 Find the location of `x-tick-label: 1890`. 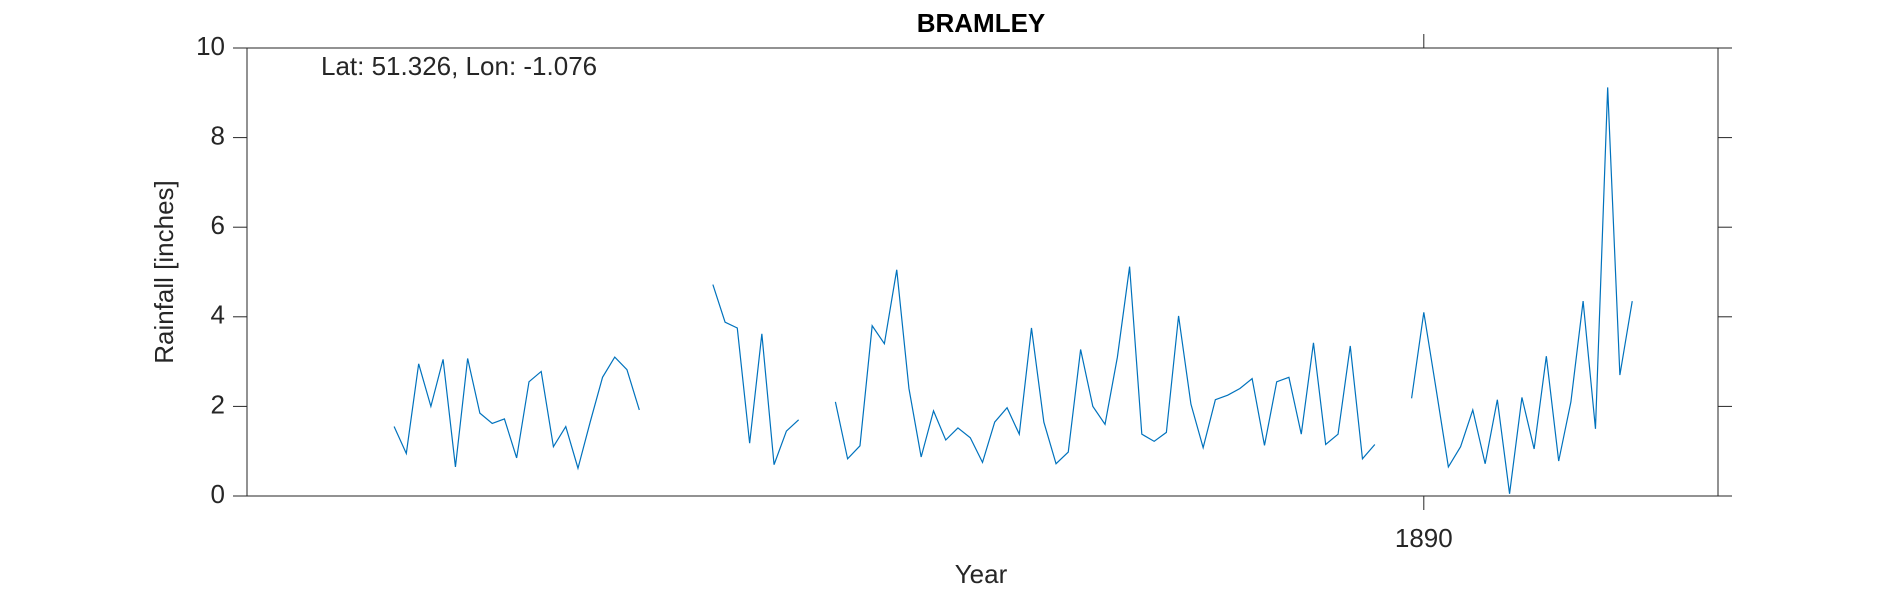

x-tick-label: 1890 is located at coordinates (1424, 538).